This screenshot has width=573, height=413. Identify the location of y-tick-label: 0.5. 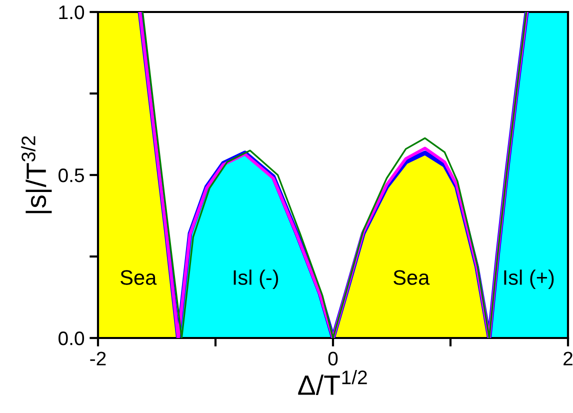
(71, 175).